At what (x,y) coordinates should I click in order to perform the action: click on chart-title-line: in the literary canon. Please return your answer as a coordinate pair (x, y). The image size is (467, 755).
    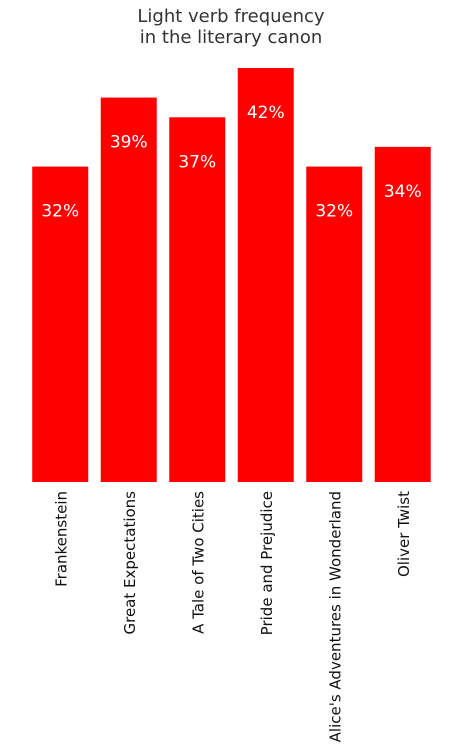
    Looking at the image, I should click on (231, 37).